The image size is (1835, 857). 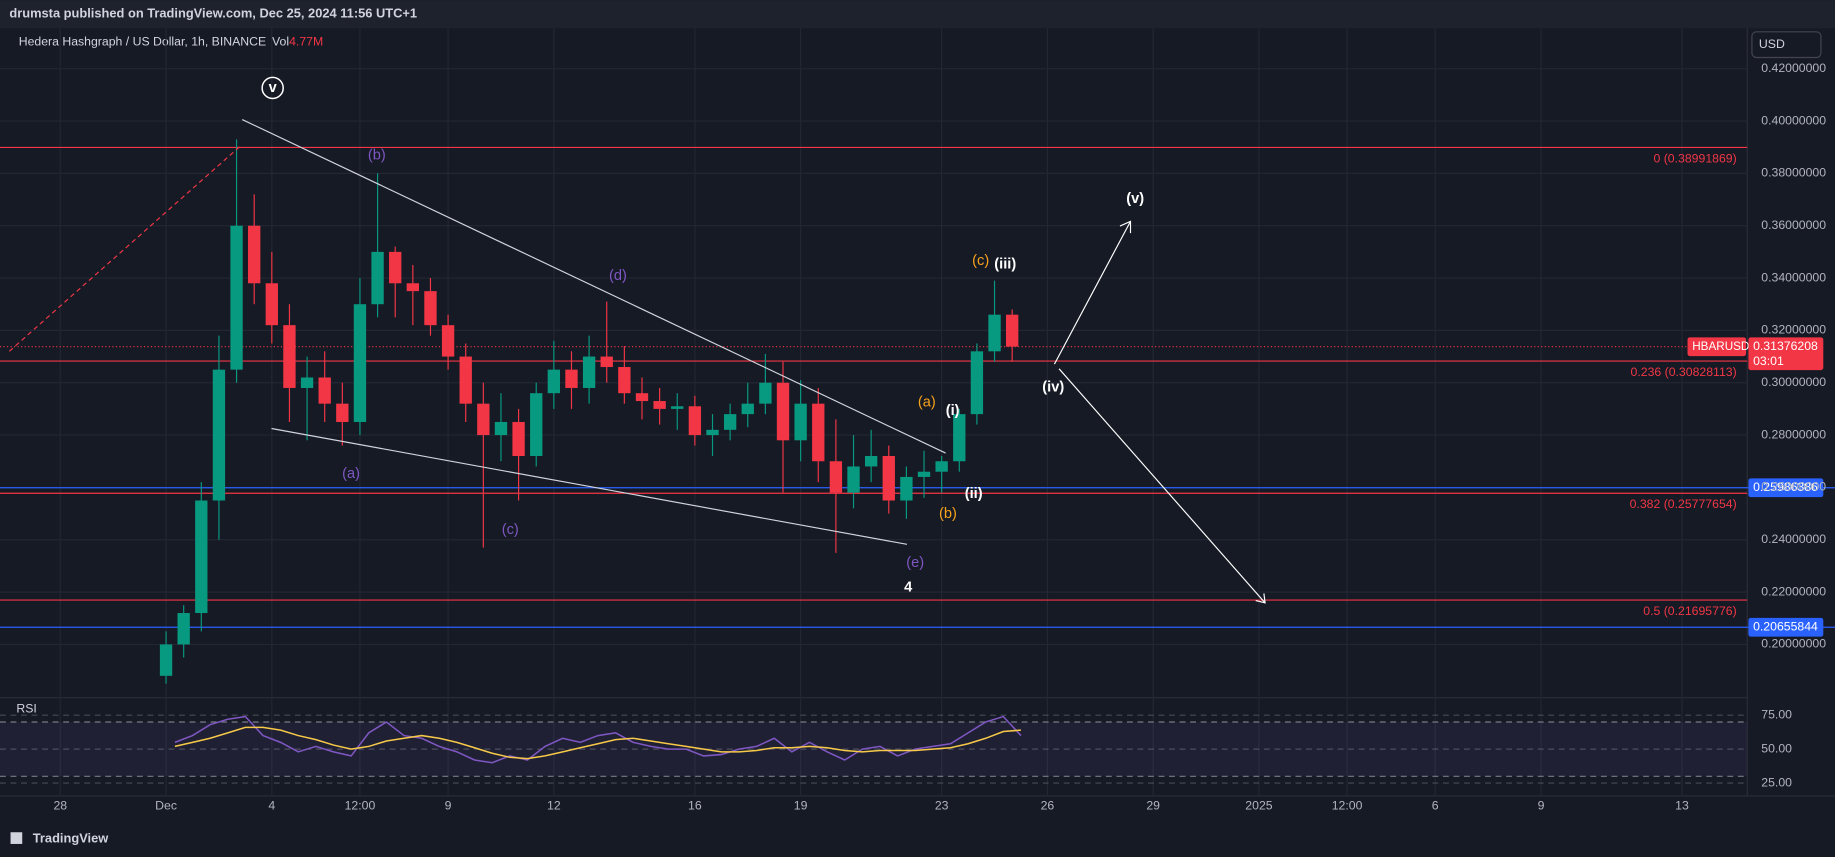 I want to click on wave-label: (iii), so click(x=1005, y=265).